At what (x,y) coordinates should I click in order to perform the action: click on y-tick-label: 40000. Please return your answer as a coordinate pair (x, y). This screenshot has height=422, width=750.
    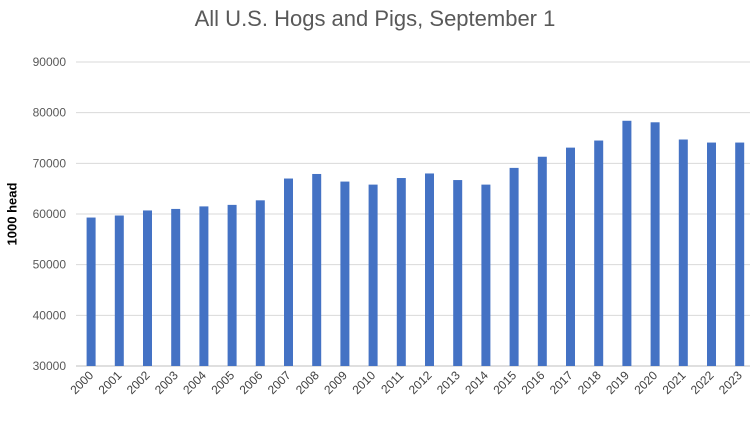
    Looking at the image, I should click on (50, 315).